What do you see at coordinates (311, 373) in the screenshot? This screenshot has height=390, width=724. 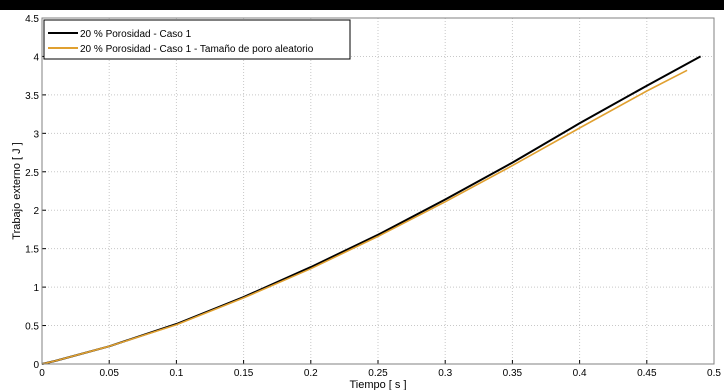 I see `x-tick-label: 0.2` at bounding box center [311, 373].